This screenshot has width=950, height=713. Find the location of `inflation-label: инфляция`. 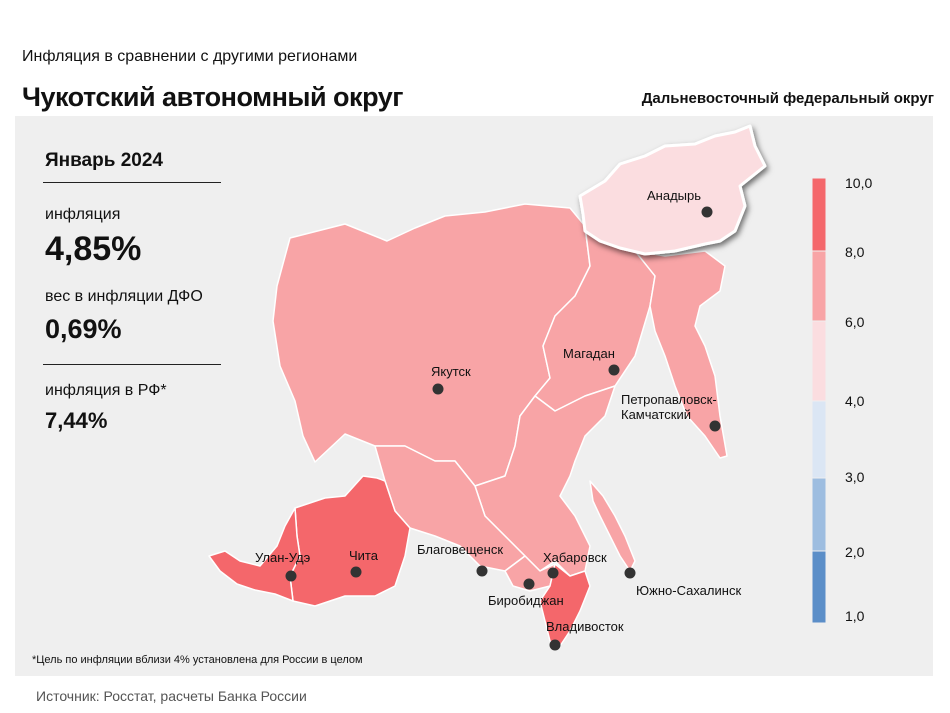

inflation-label: инфляция is located at coordinates (83, 214).